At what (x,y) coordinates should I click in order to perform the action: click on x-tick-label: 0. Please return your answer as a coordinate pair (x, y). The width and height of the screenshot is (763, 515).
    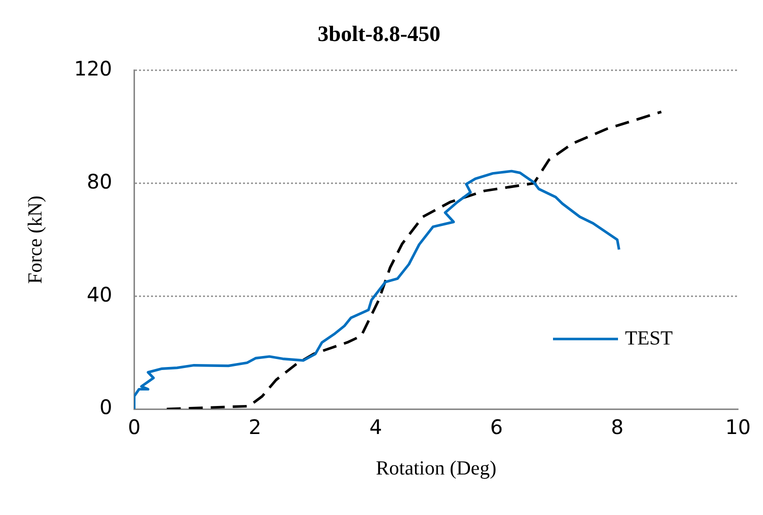
    Looking at the image, I should click on (134, 427).